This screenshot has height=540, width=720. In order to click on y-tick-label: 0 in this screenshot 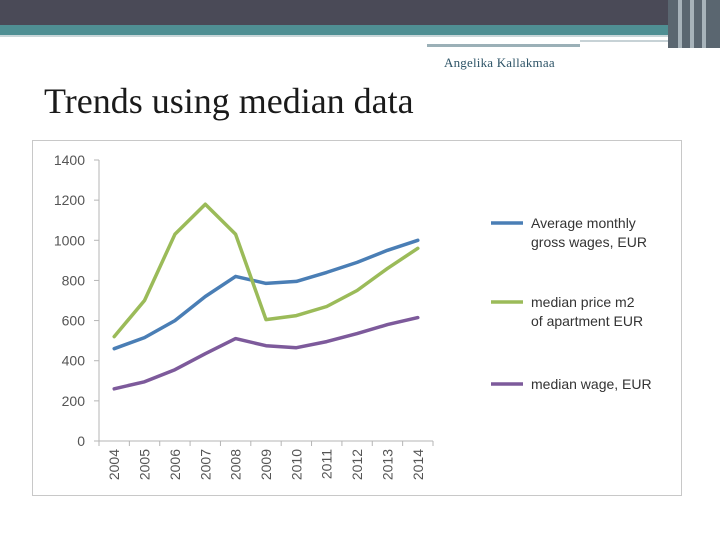, I will do `click(81, 441)`.